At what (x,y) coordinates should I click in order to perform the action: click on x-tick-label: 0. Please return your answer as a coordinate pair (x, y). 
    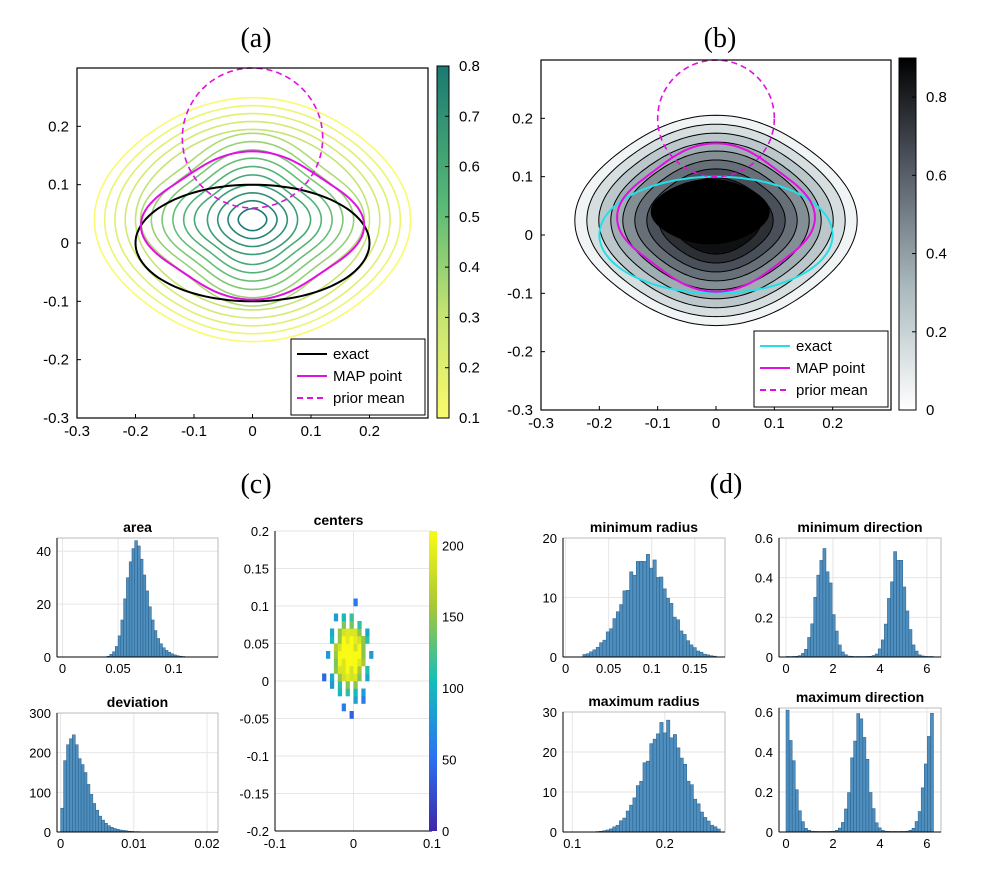
    Looking at the image, I should click on (252, 431).